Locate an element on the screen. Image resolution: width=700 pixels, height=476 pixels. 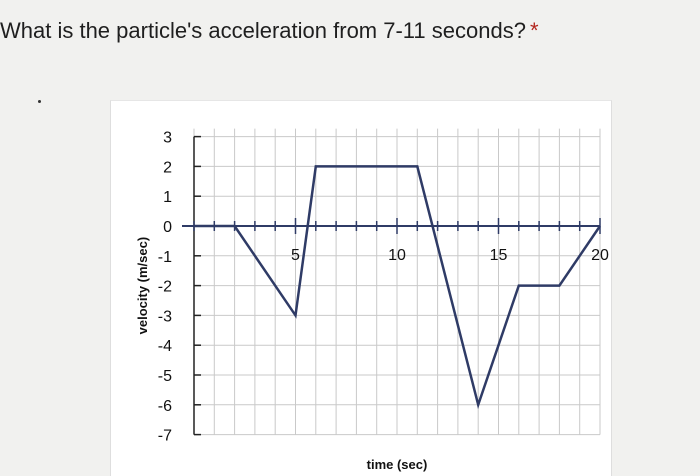
x-tick-label: 10 is located at coordinates (397, 255).